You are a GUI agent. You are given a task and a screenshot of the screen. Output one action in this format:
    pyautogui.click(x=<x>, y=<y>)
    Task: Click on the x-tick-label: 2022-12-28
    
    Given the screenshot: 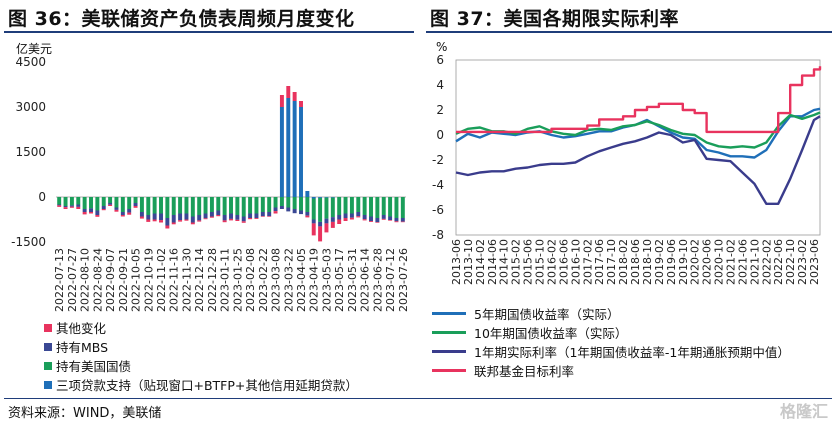 What is the action you would take?
    pyautogui.click(x=212, y=280)
    